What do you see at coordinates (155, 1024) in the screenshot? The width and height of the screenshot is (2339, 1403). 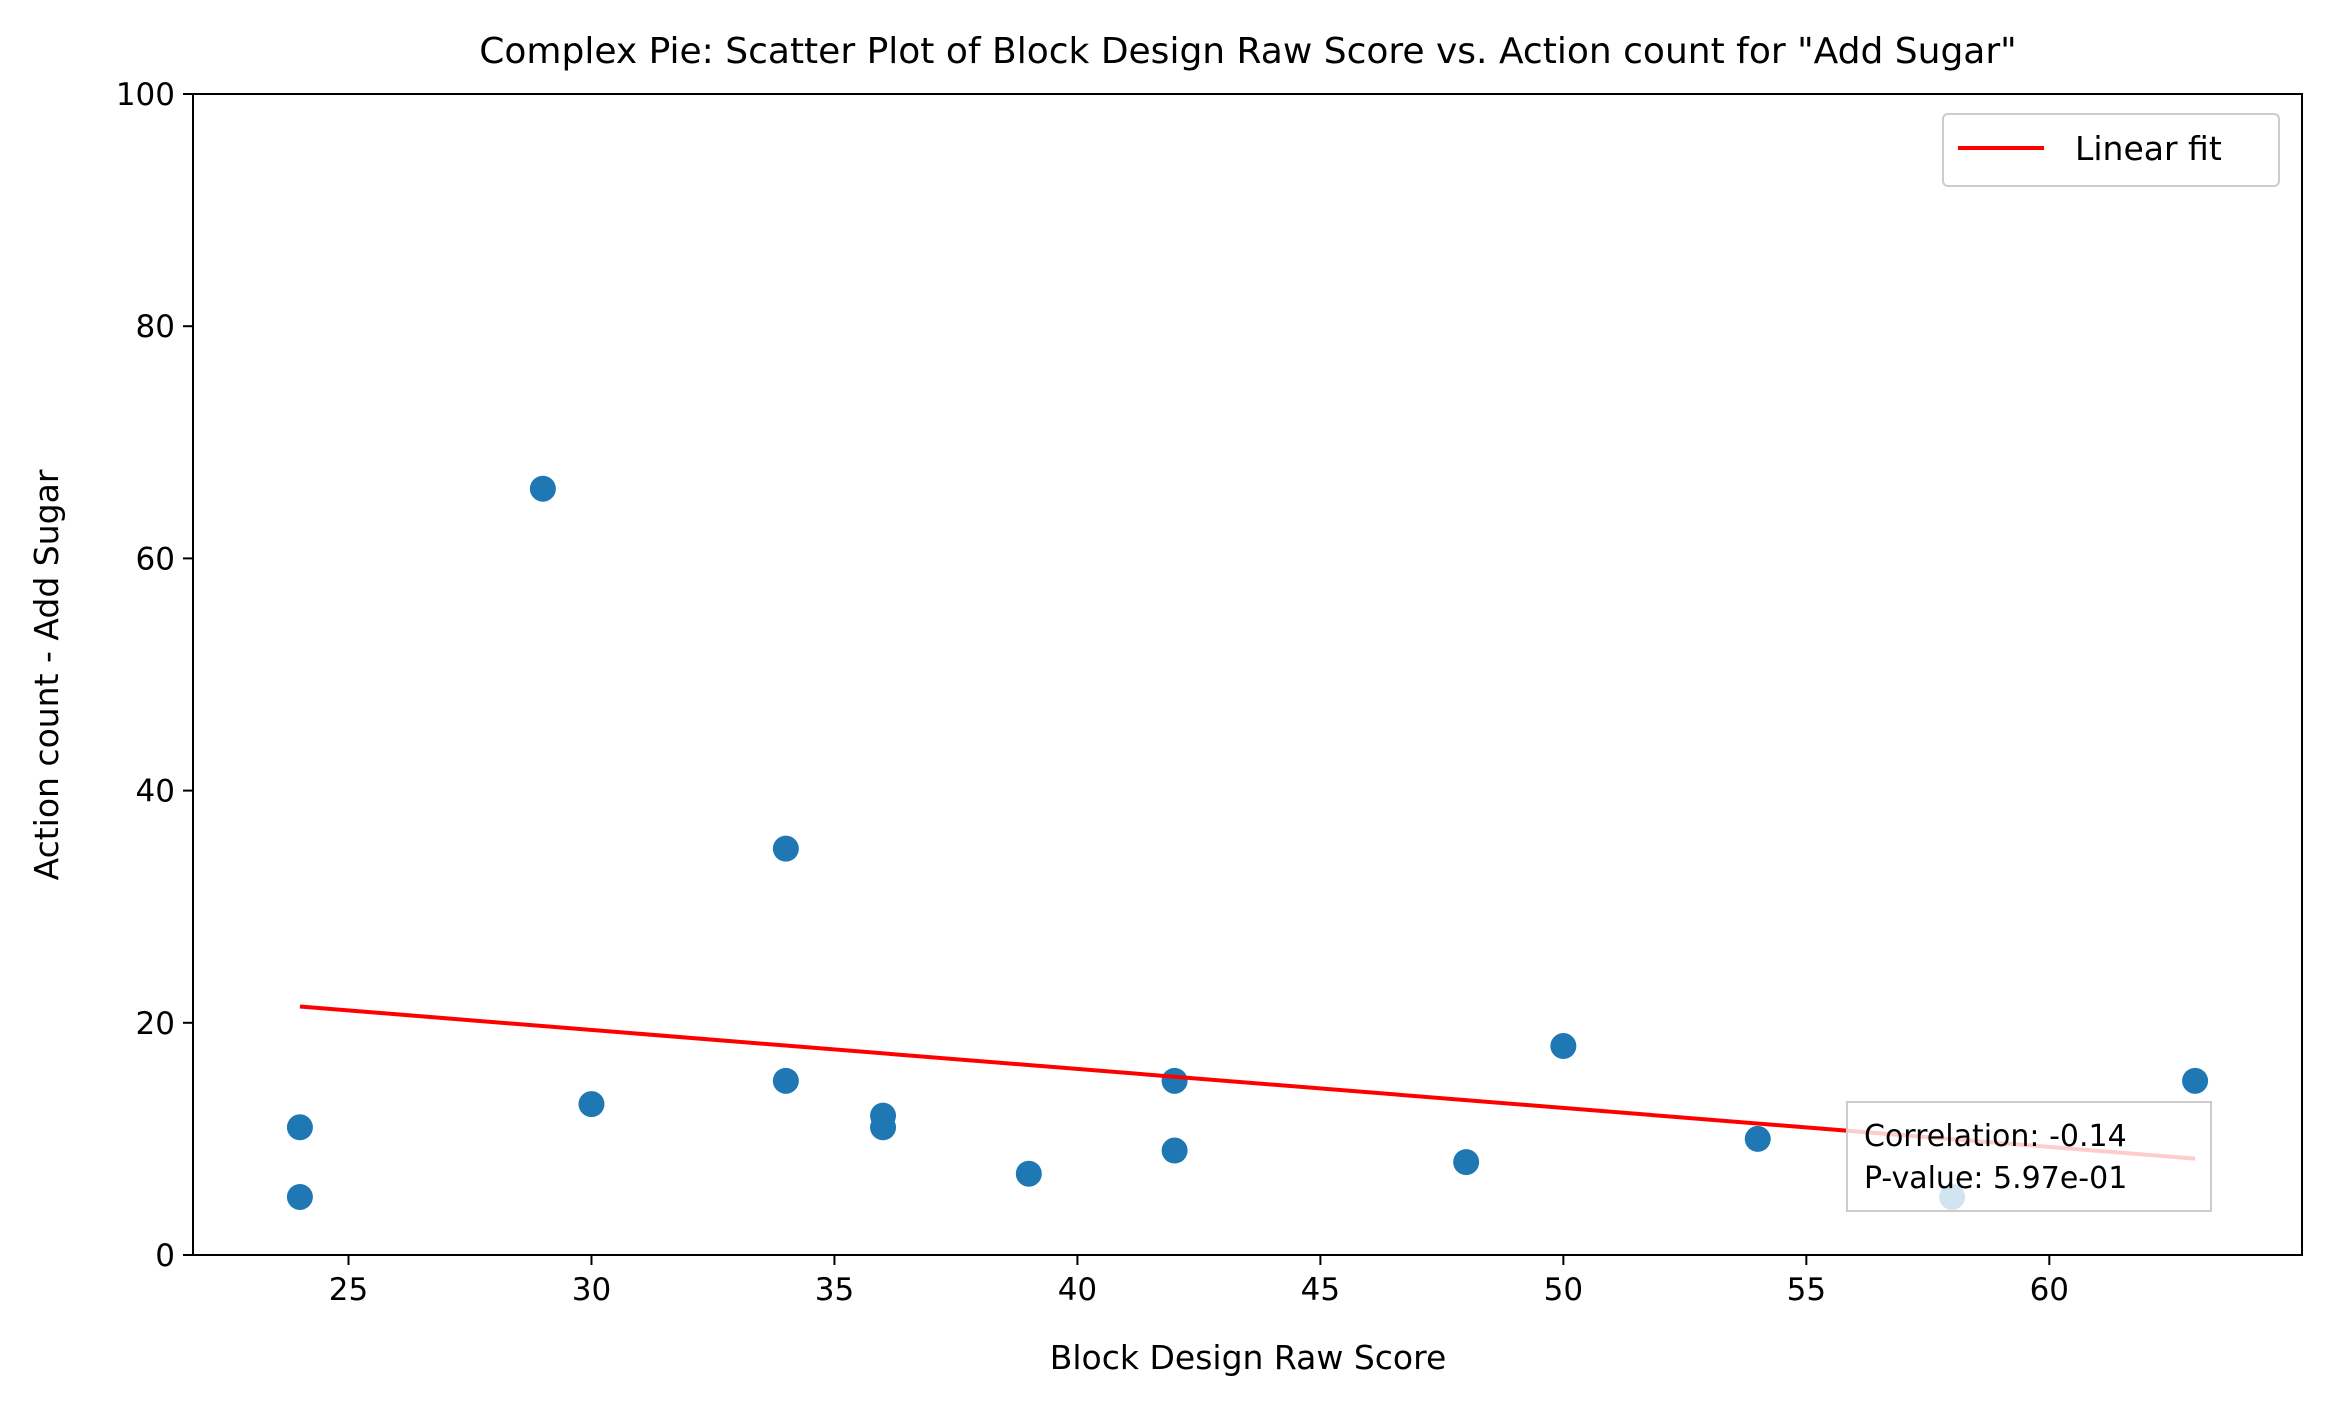 I see `y-tick-label: 20` at bounding box center [155, 1024].